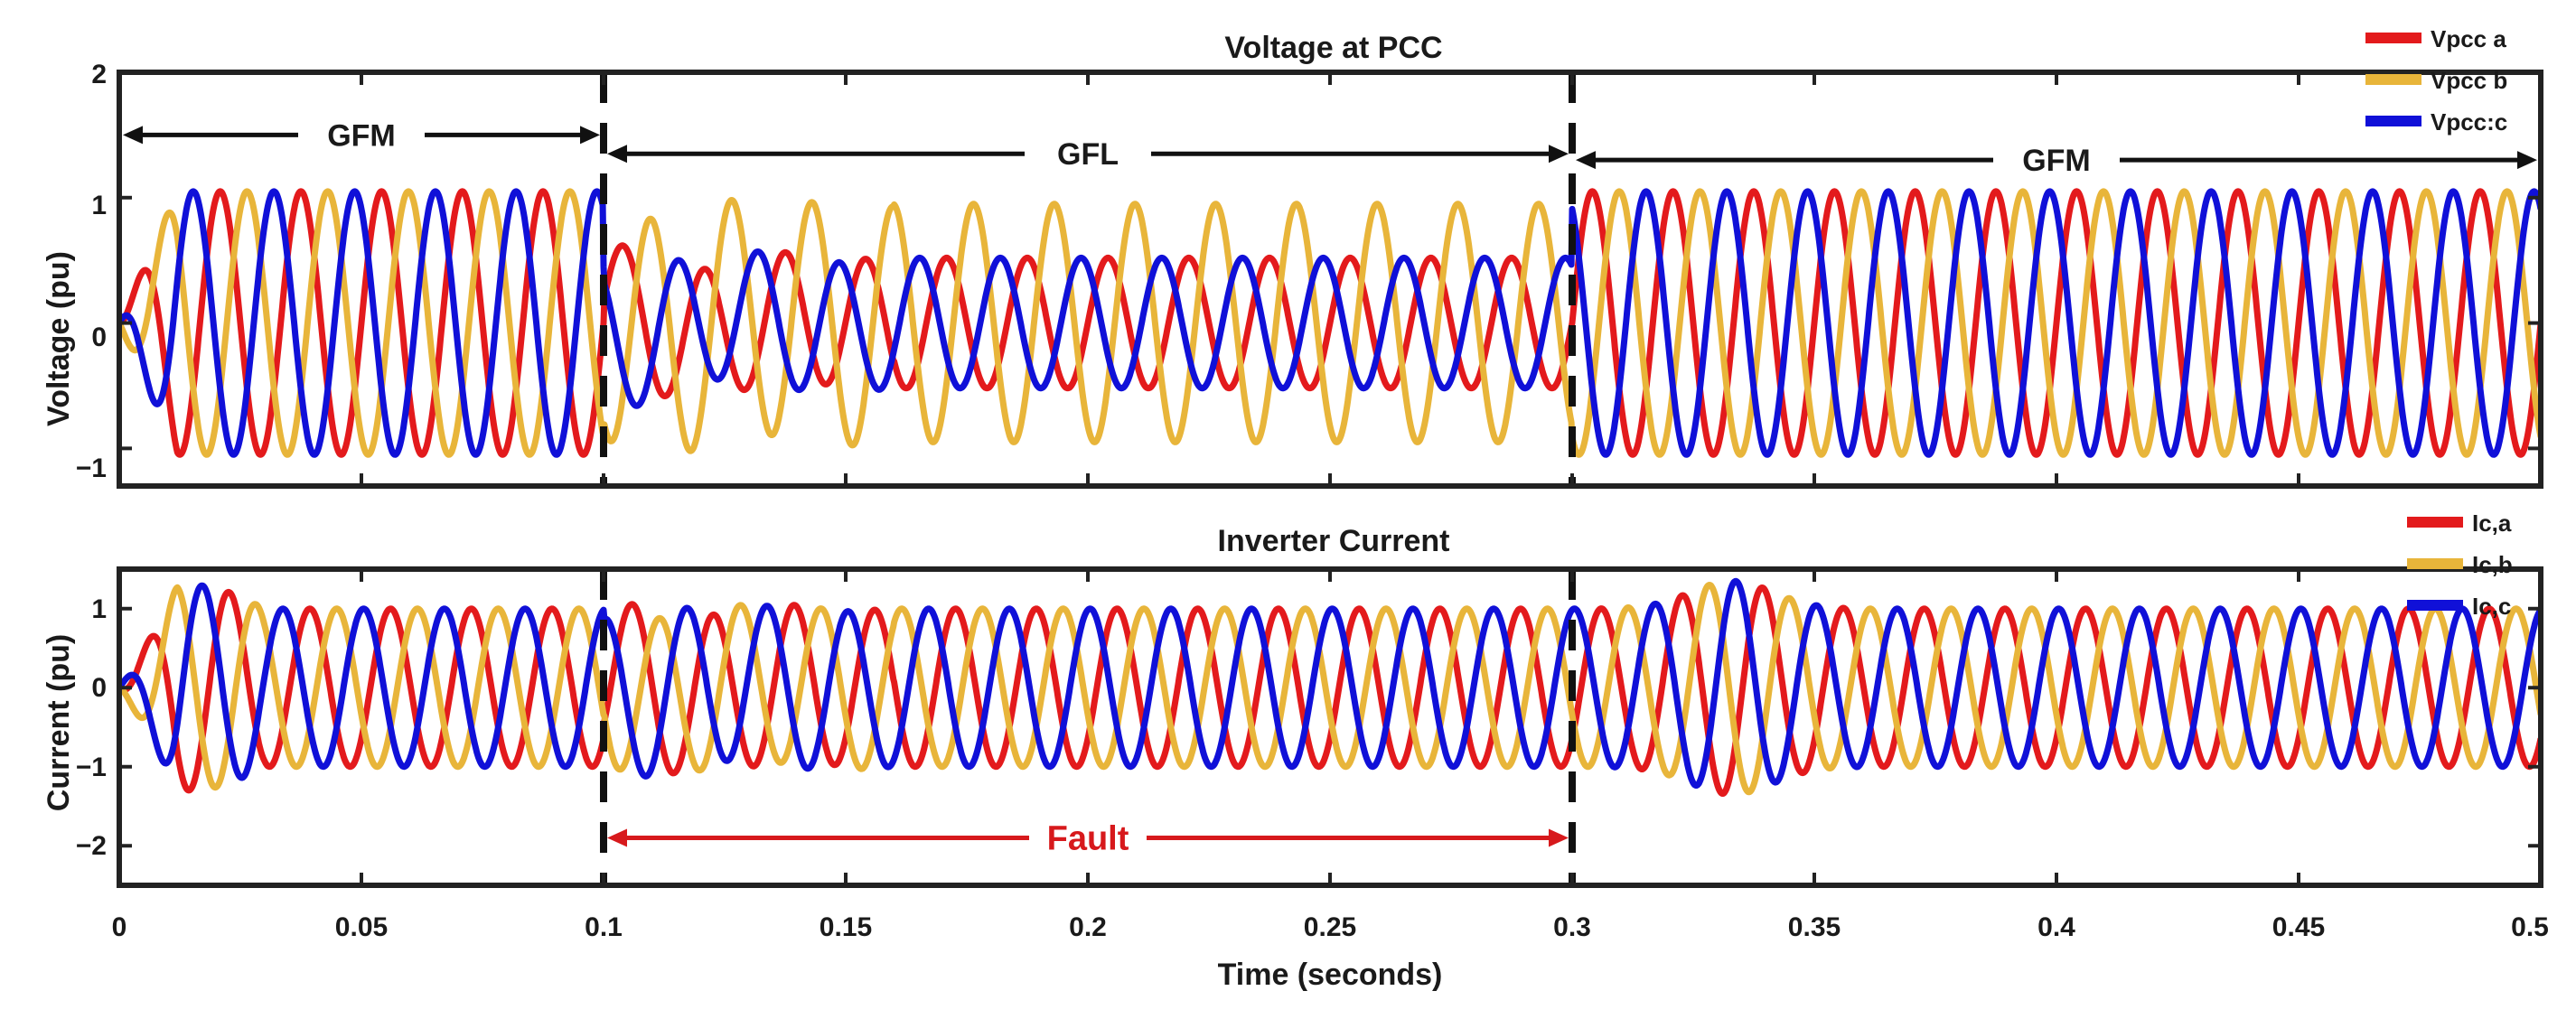 Image resolution: width=2576 pixels, height=1019 pixels. Describe the element at coordinates (1814, 927) in the screenshot. I see `bottom-xtick-label: 0.35` at that location.